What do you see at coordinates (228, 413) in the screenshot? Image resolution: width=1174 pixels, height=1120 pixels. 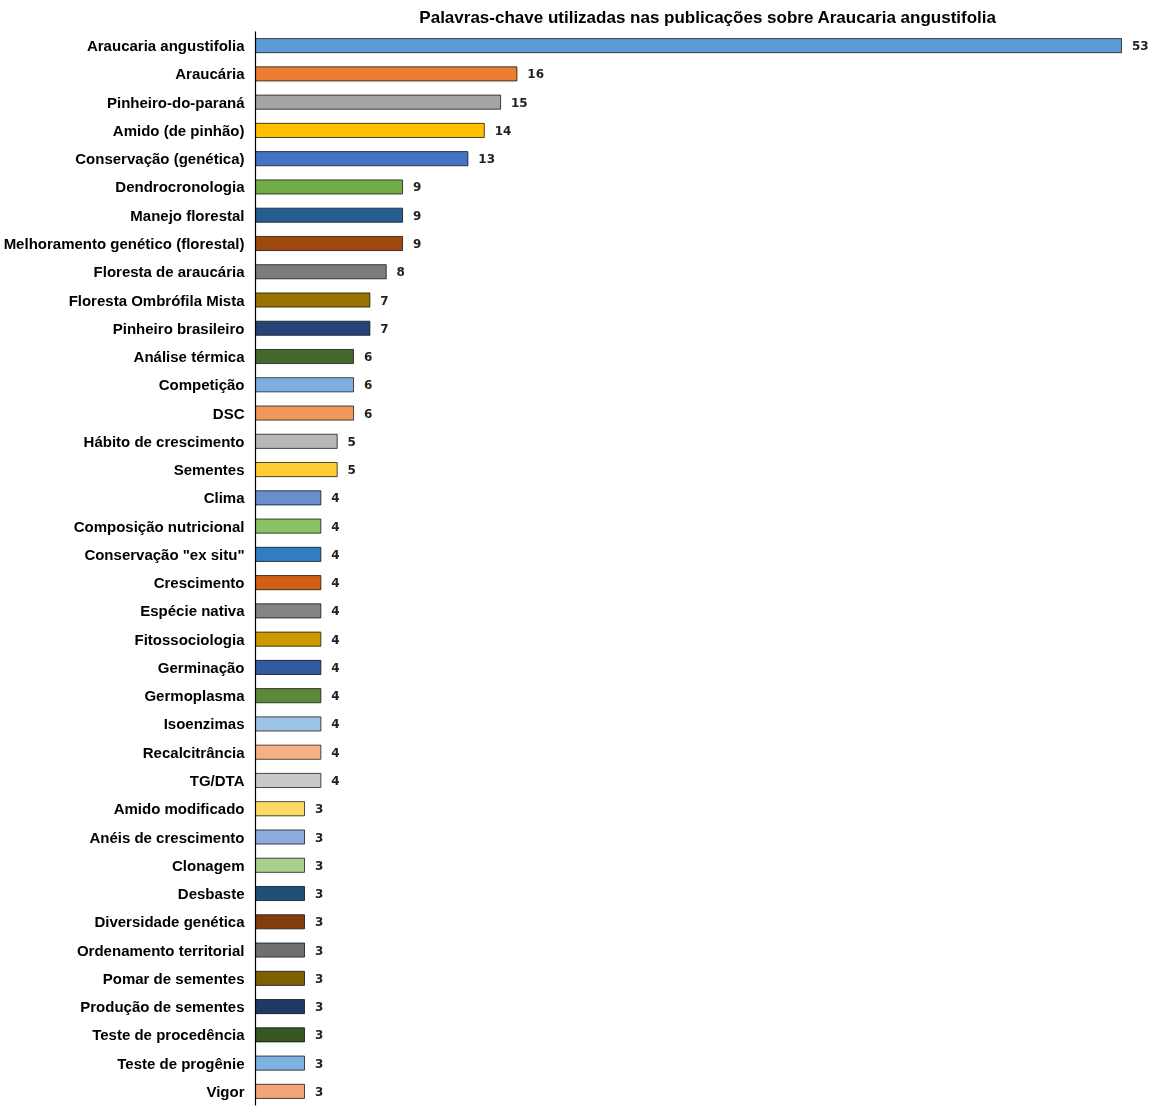 I see `y-tick-label: DSC` at bounding box center [228, 413].